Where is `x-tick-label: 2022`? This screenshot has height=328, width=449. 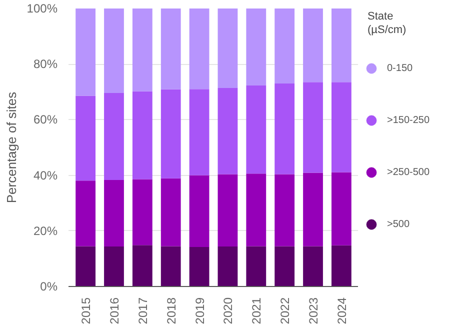 x-tick-label: 2022 is located at coordinates (285, 310).